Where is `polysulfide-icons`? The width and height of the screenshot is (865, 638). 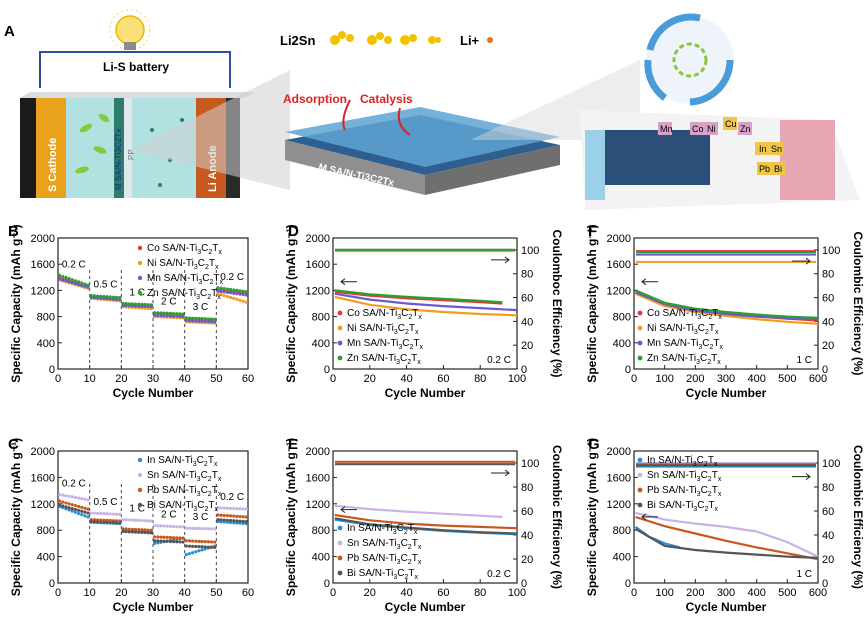
polysulfide-icons is located at coordinates (385, 38).